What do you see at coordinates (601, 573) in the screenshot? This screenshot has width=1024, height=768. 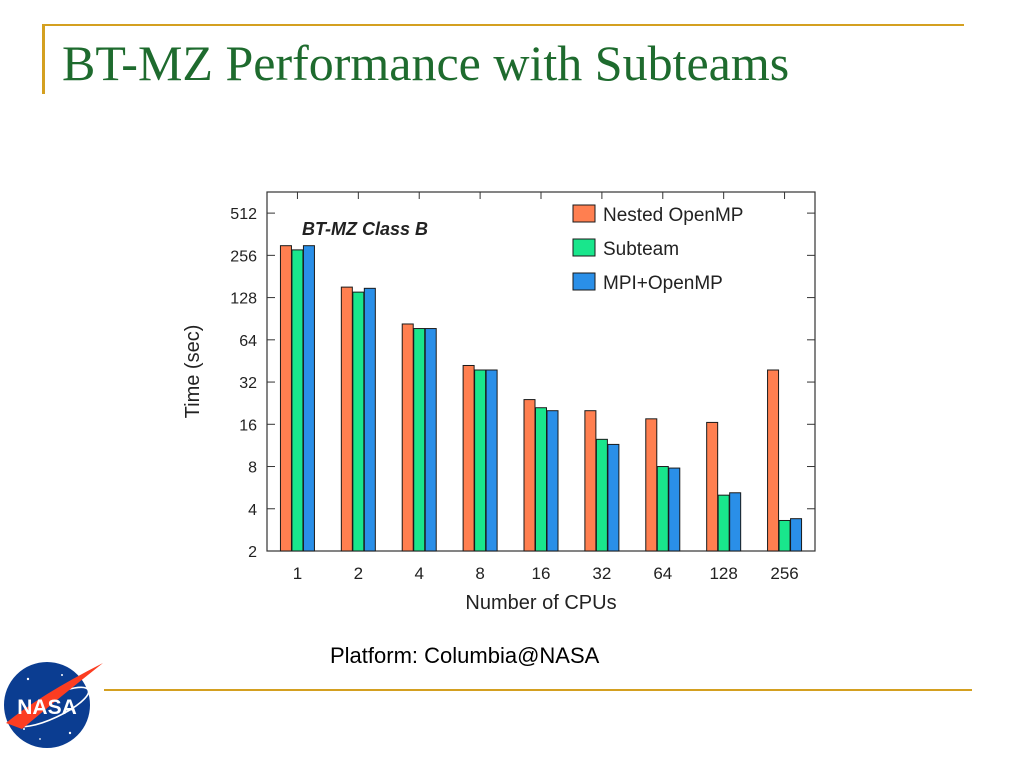 I see `x-tick-label: 32` at bounding box center [601, 573].